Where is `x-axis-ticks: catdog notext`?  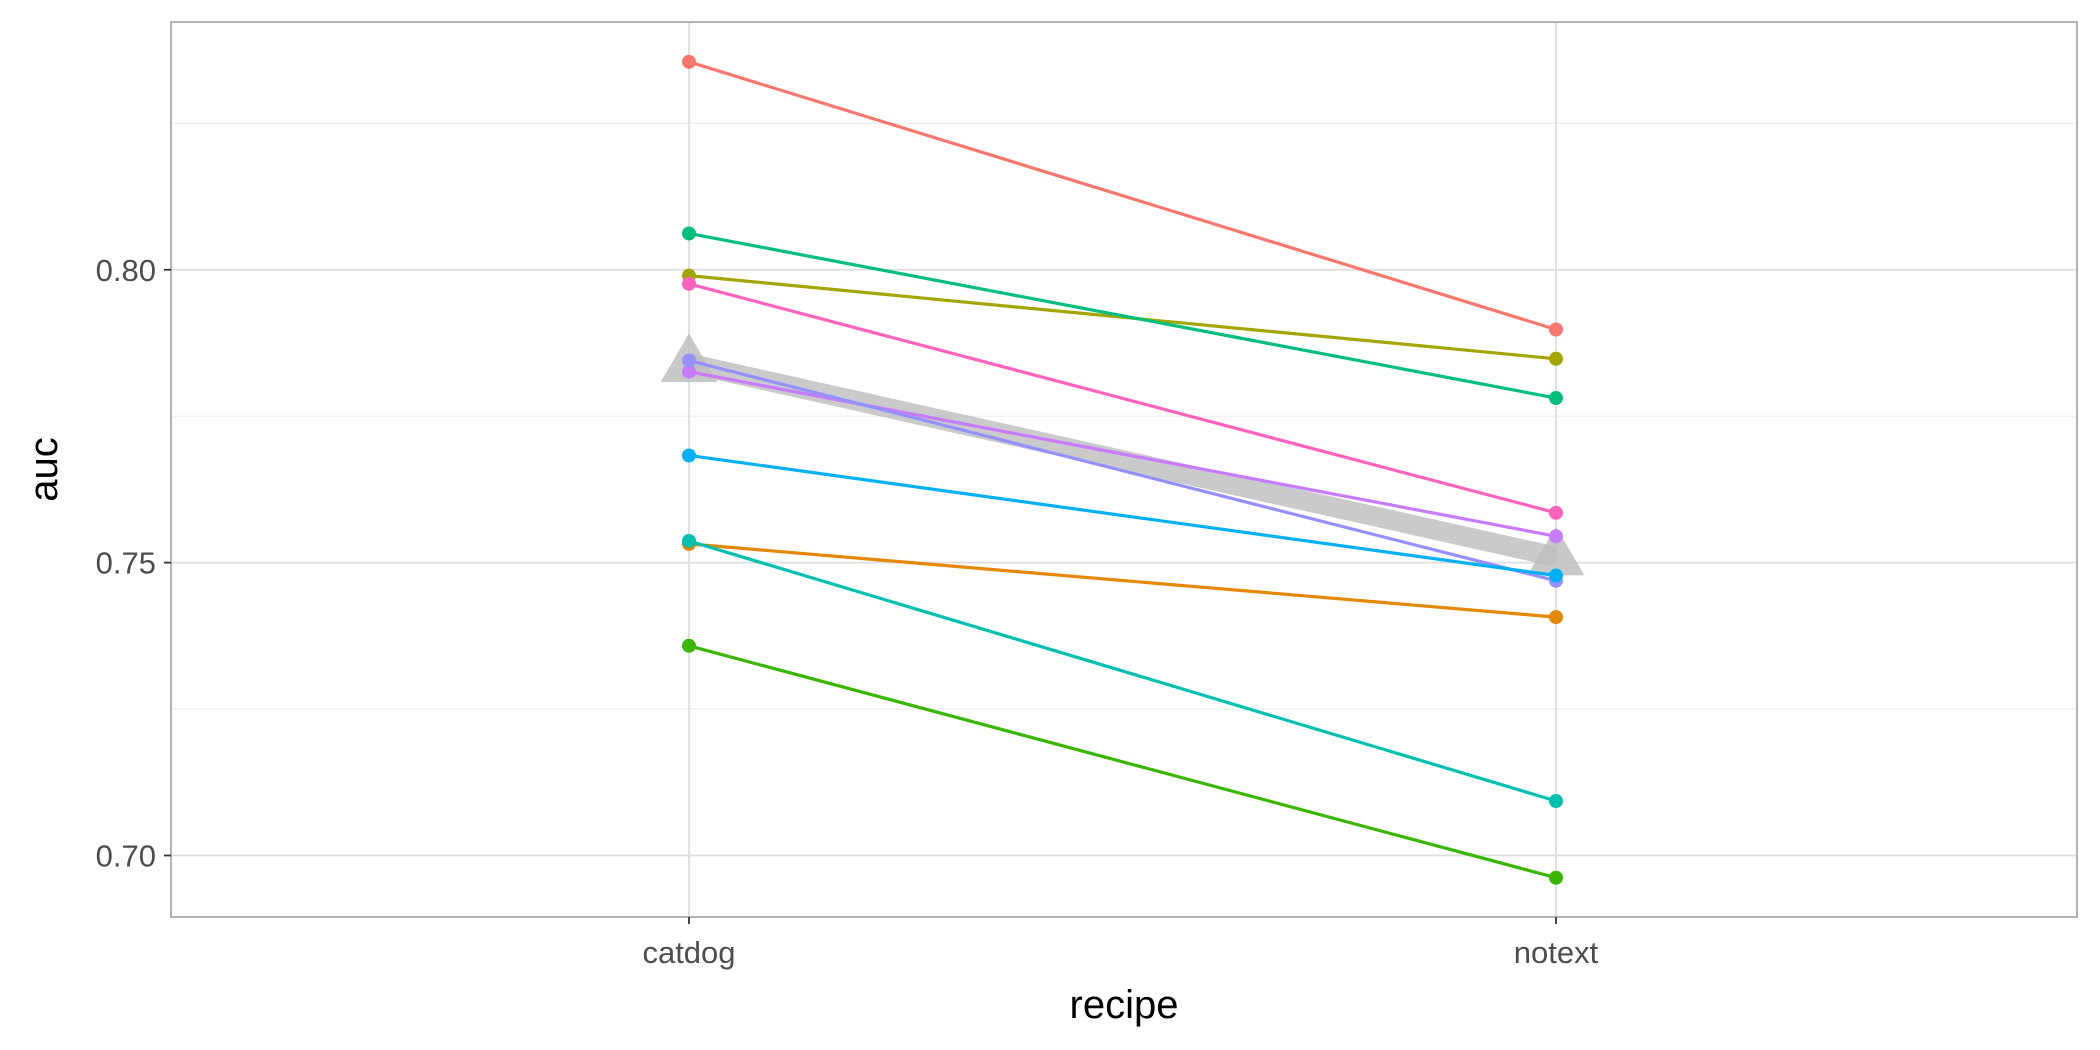
x-axis-ticks: catdog notext is located at coordinates (1120, 943).